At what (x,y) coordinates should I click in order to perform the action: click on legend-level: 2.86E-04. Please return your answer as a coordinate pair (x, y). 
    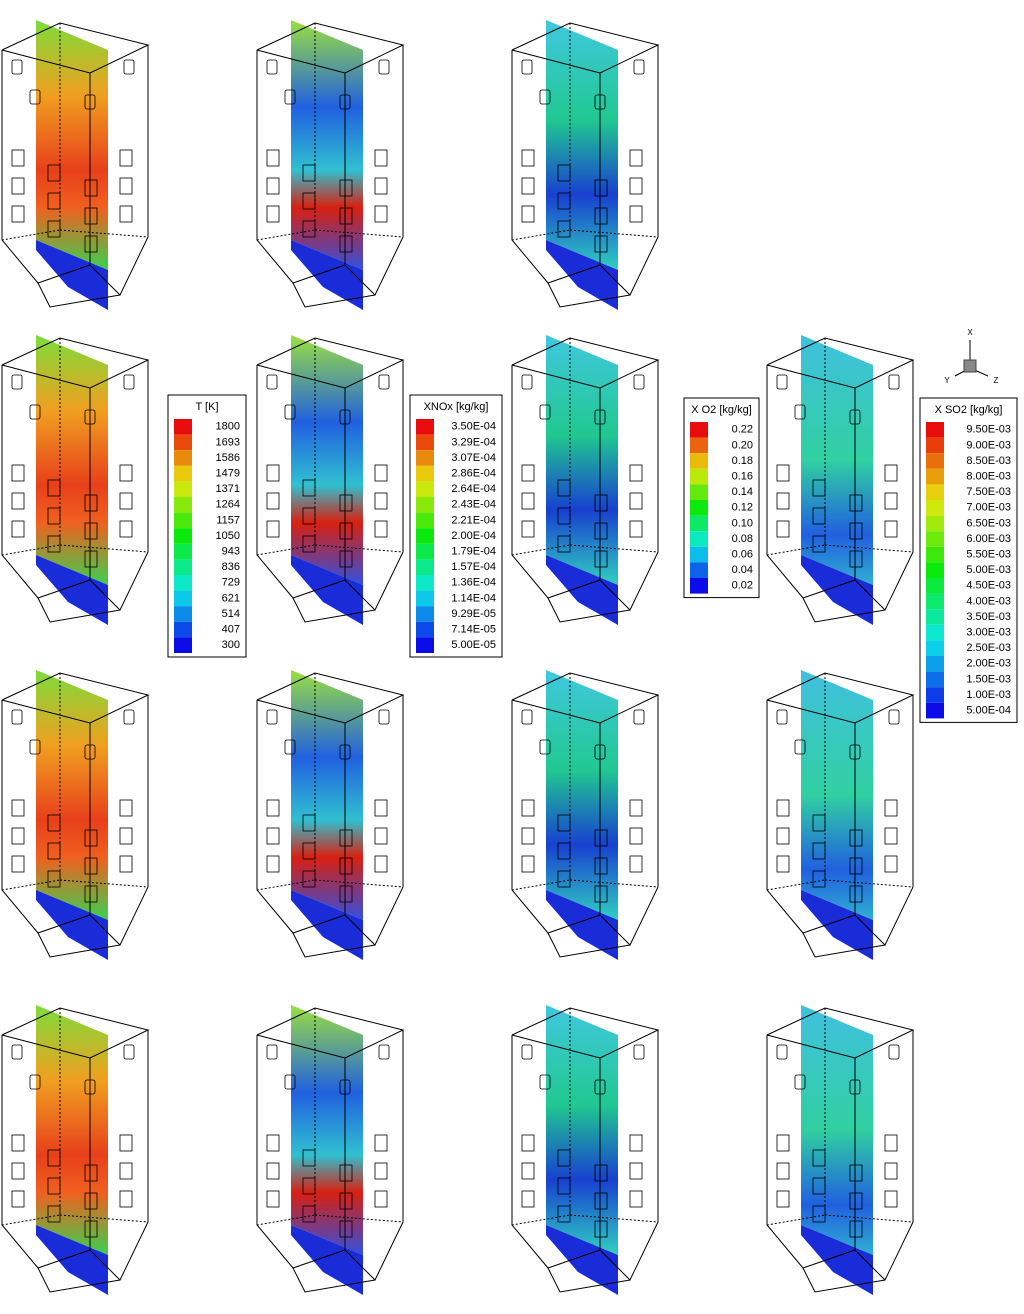
    Looking at the image, I should click on (473, 474).